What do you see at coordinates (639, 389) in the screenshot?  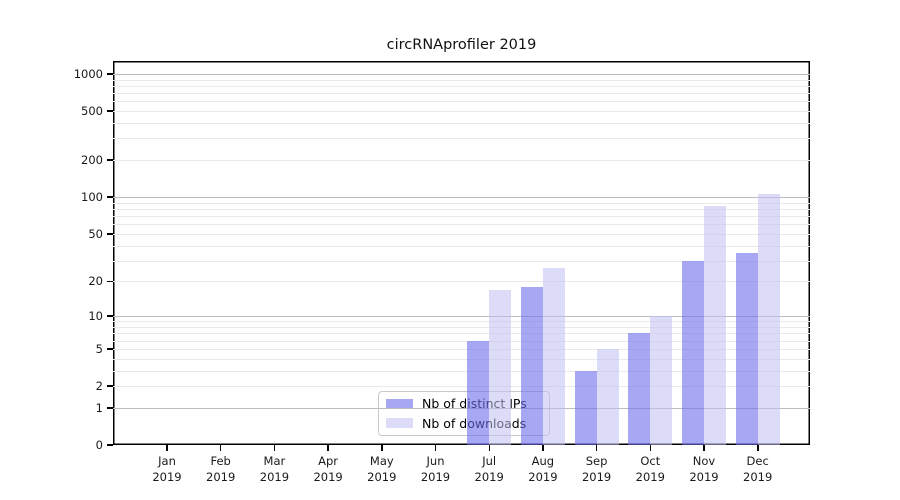 I see `bar-ips-oct` at bounding box center [639, 389].